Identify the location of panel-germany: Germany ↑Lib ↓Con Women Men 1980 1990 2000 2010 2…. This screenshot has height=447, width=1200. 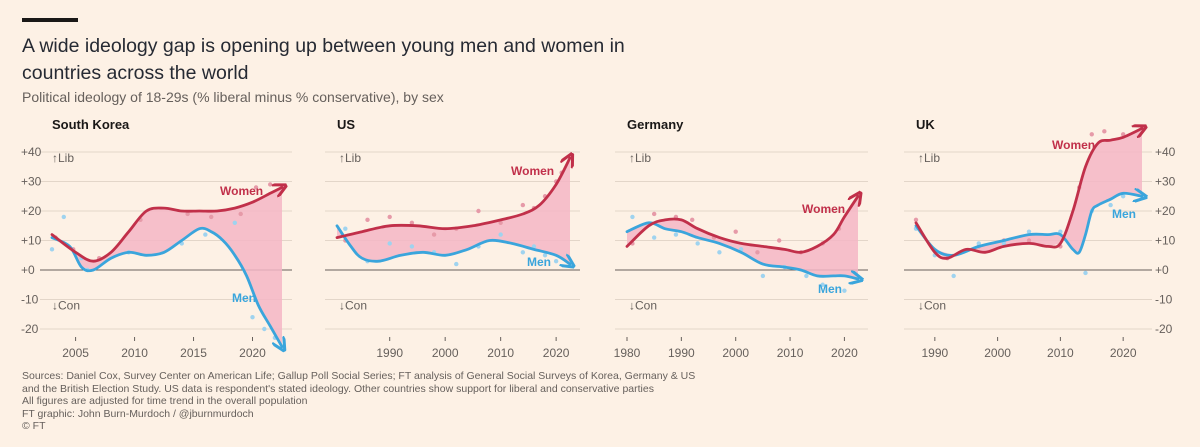
(741, 238).